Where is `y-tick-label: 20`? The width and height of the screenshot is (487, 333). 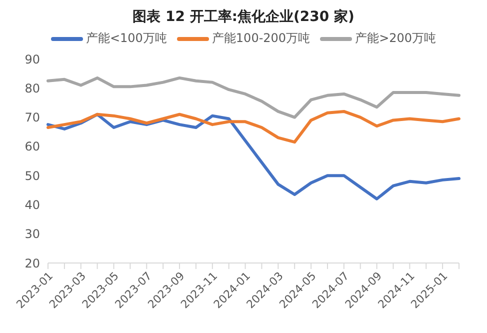 y-tick-label: 20 is located at coordinates (32, 263).